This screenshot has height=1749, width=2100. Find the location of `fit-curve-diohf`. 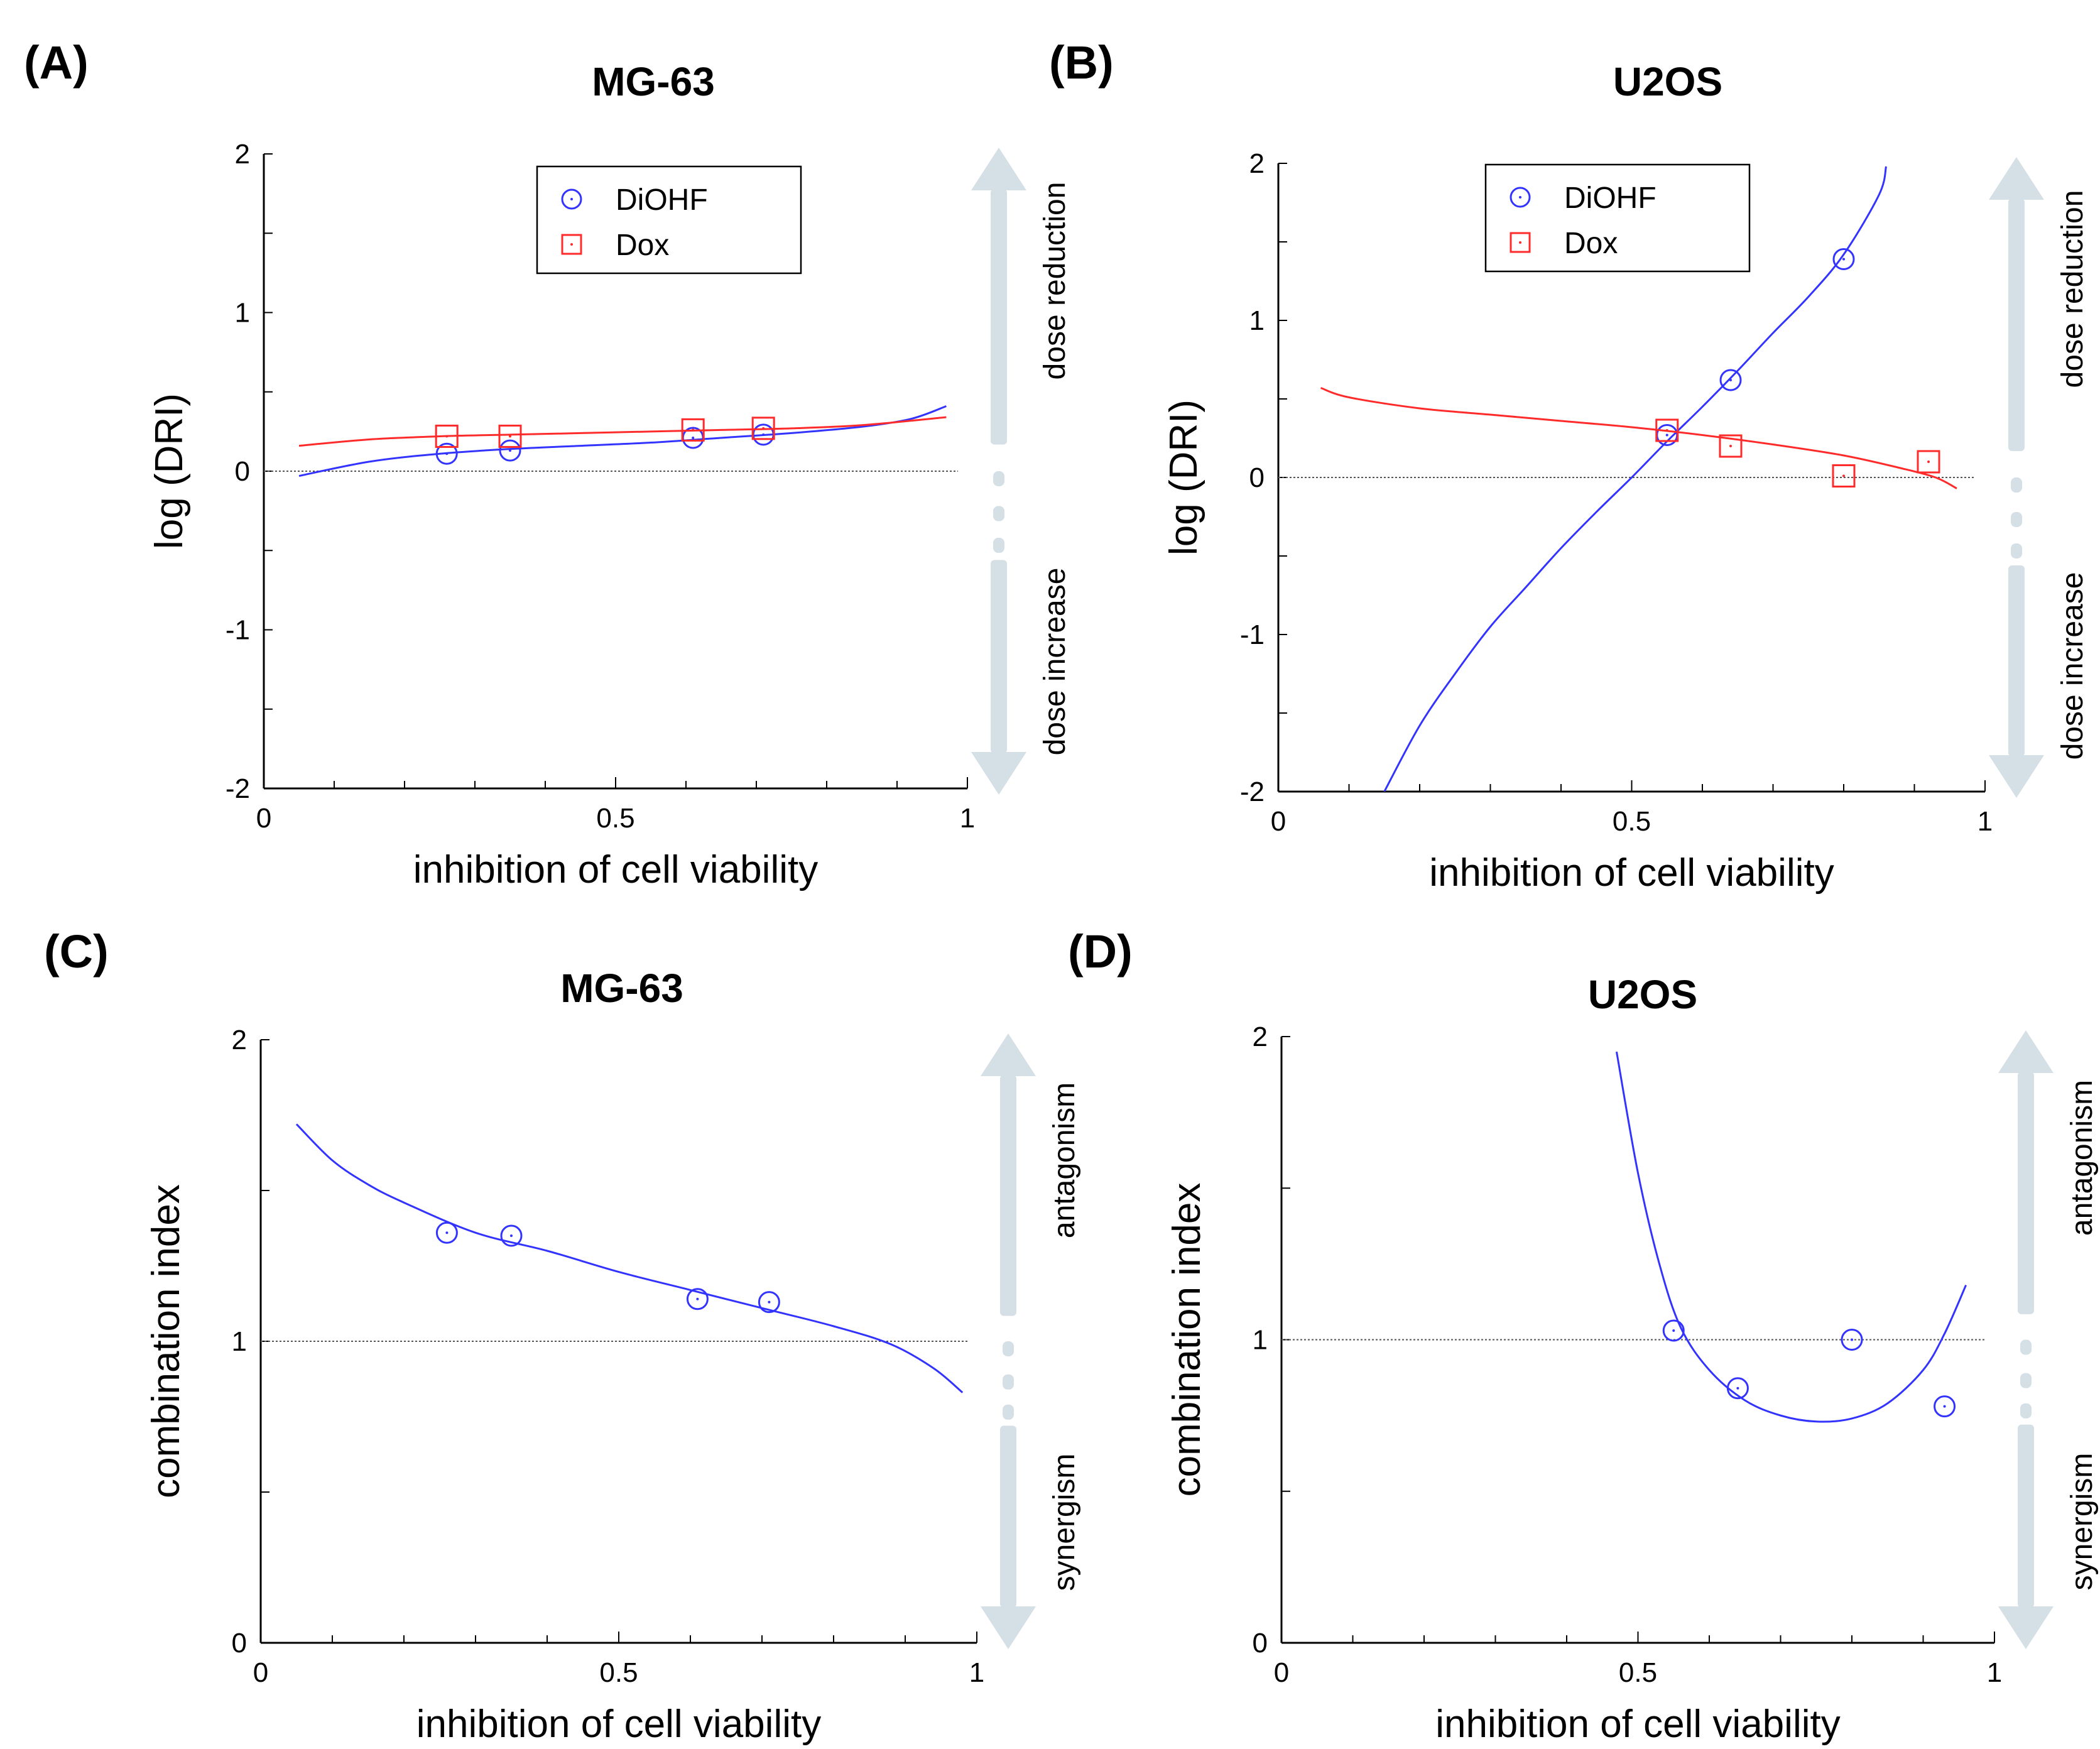

fit-curve-diohf is located at coordinates (622, 441).